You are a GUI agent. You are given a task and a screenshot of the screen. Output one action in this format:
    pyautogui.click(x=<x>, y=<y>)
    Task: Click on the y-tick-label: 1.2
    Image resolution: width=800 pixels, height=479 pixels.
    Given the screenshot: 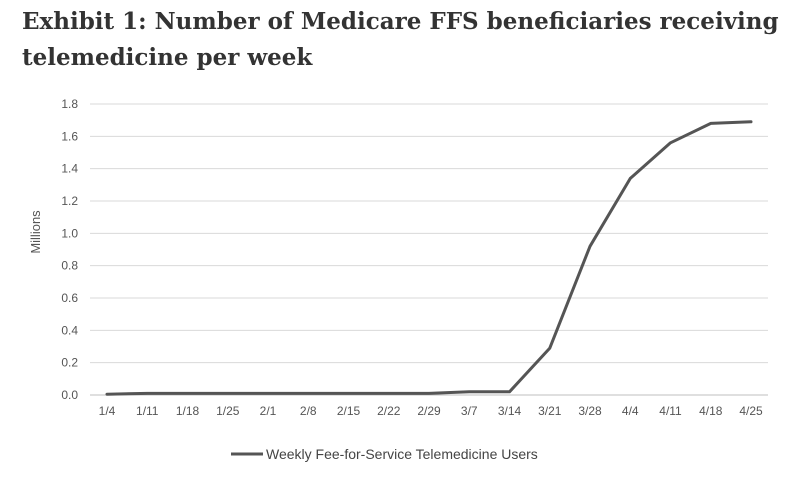 What is the action you would take?
    pyautogui.click(x=69, y=201)
    